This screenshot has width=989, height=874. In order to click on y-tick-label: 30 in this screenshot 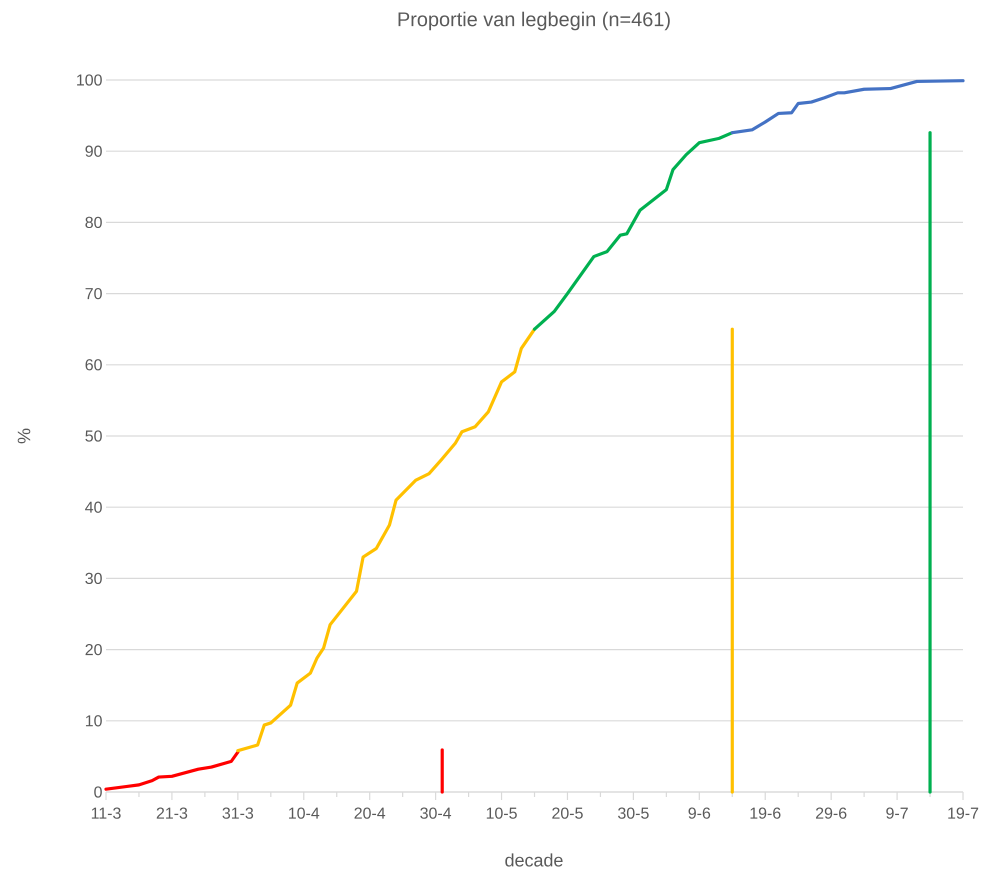, I will do `click(93, 578)`.